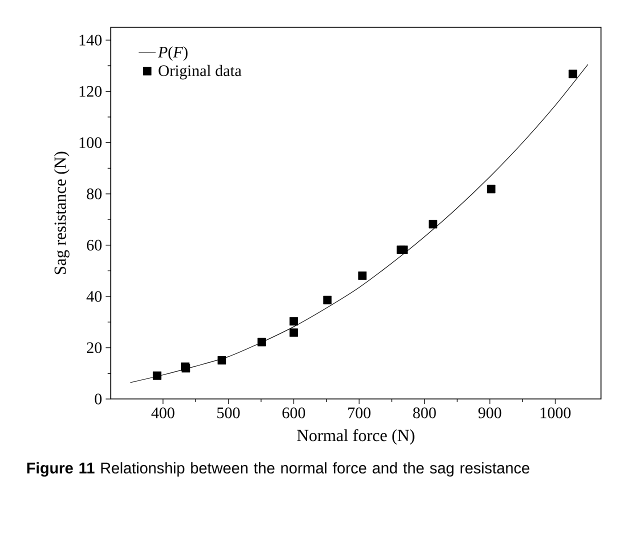 The width and height of the screenshot is (627, 538). Describe the element at coordinates (173, 53) in the screenshot. I see `legend-label: P(F)` at that location.